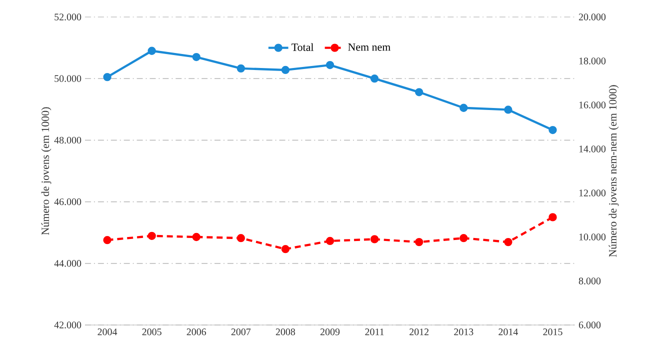 This screenshot has height=357, width=662. Describe the element at coordinates (68, 140) in the screenshot. I see `y-tick-label: 48.000` at that location.